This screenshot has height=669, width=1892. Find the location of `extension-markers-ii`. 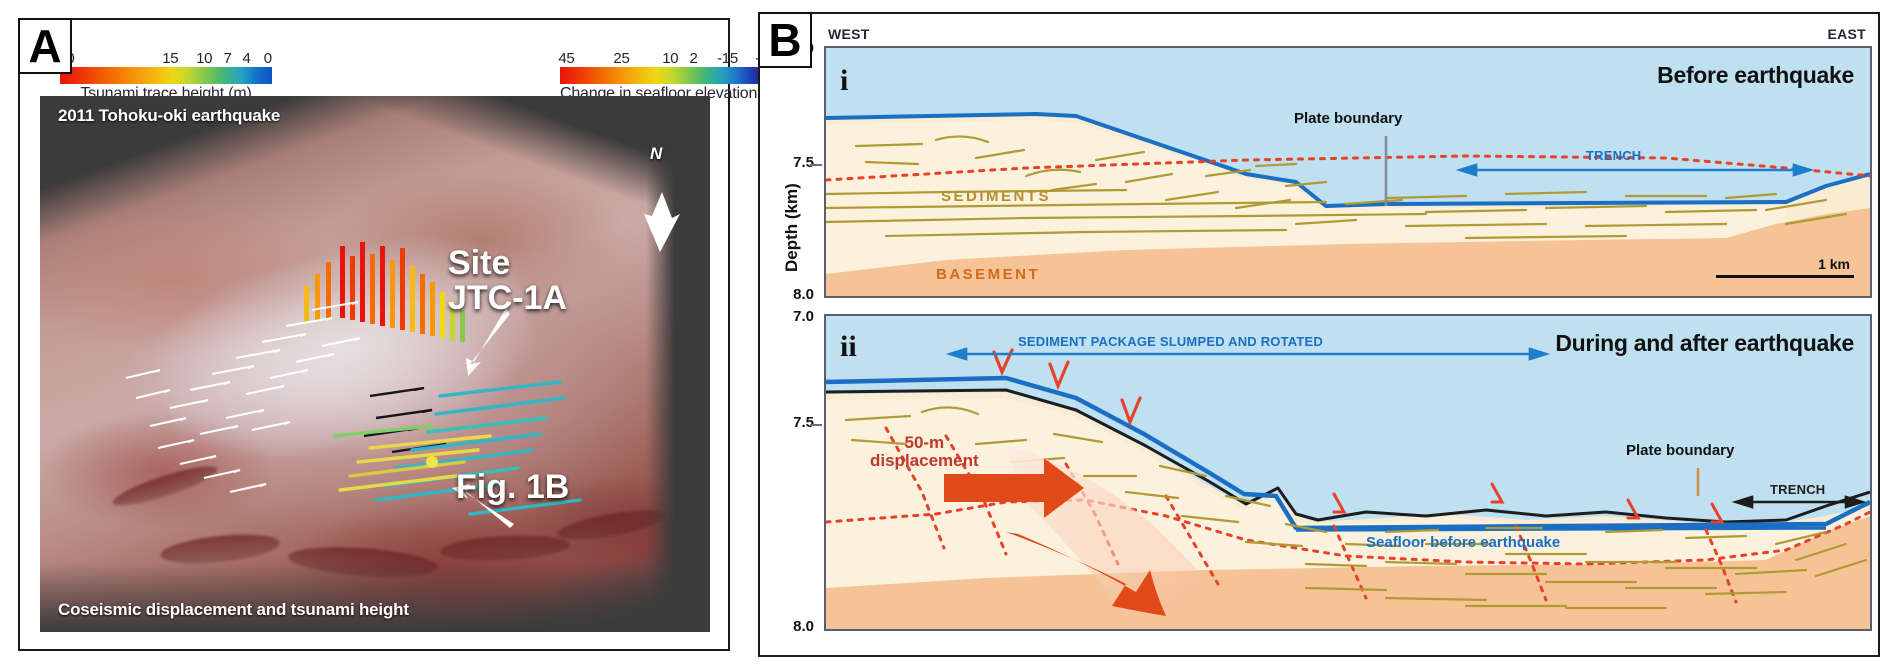

extension-markers-ii is located at coordinates (1067, 387).